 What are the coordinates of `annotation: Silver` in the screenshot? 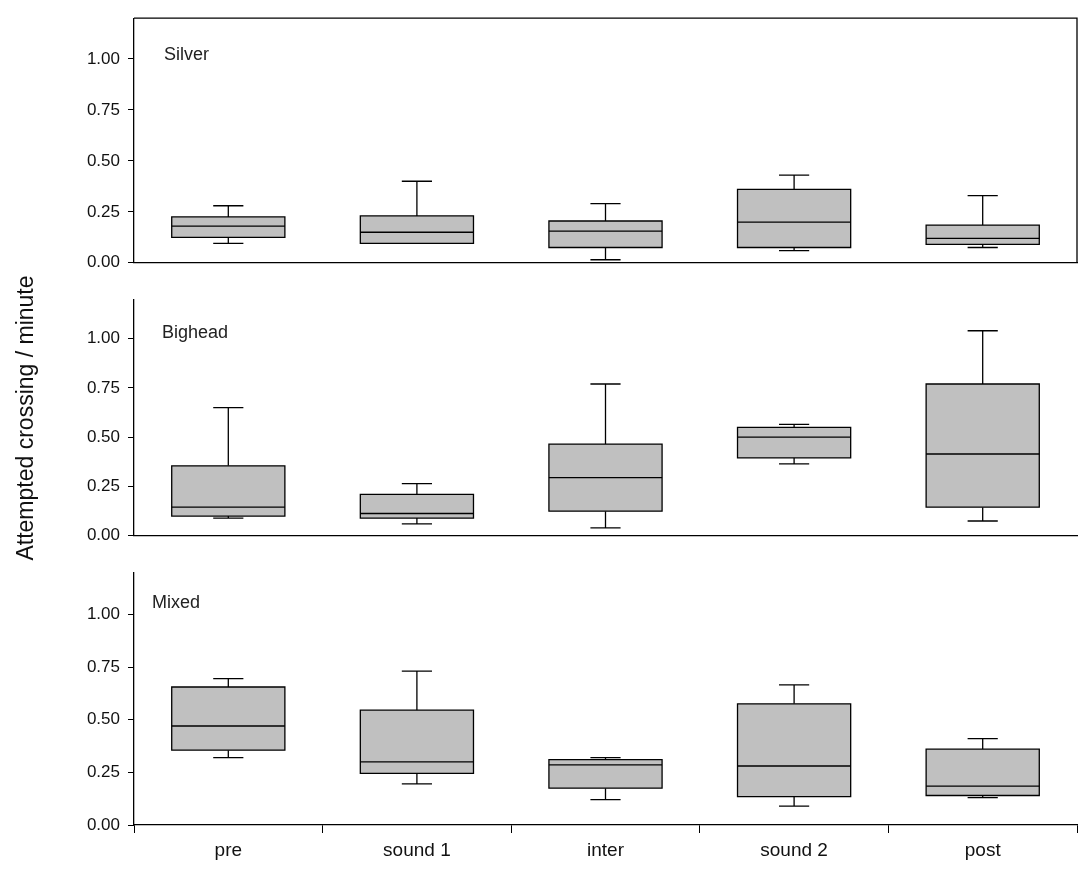 It's located at (187, 54).